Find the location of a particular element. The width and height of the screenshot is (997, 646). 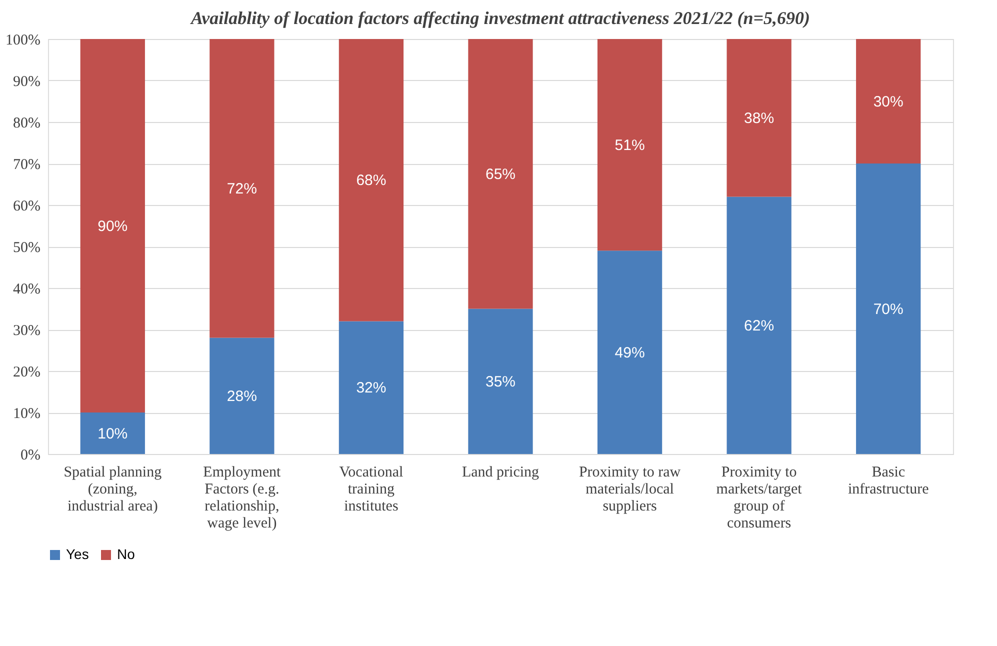

data-label: 28% is located at coordinates (241, 396).